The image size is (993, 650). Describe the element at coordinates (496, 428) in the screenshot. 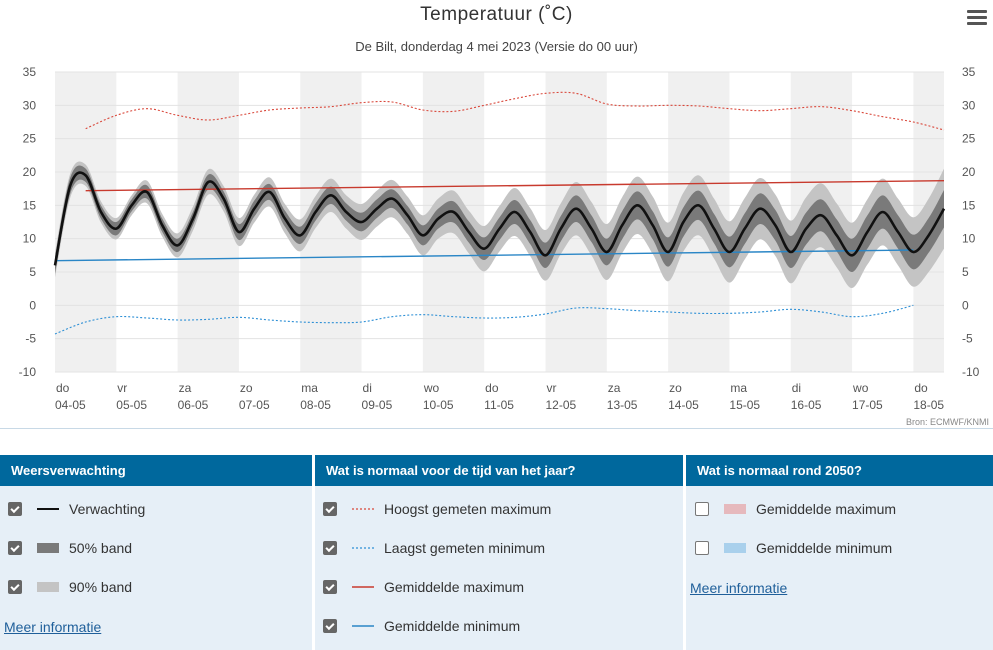

I see `divider` at that location.